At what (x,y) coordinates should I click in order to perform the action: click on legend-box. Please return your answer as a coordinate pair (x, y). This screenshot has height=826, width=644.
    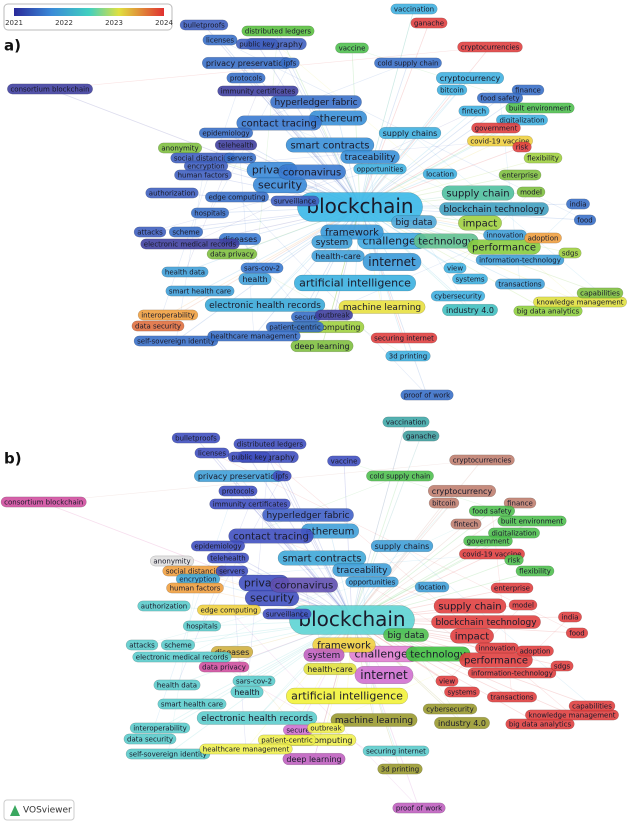
    Looking at the image, I should click on (88, 17).